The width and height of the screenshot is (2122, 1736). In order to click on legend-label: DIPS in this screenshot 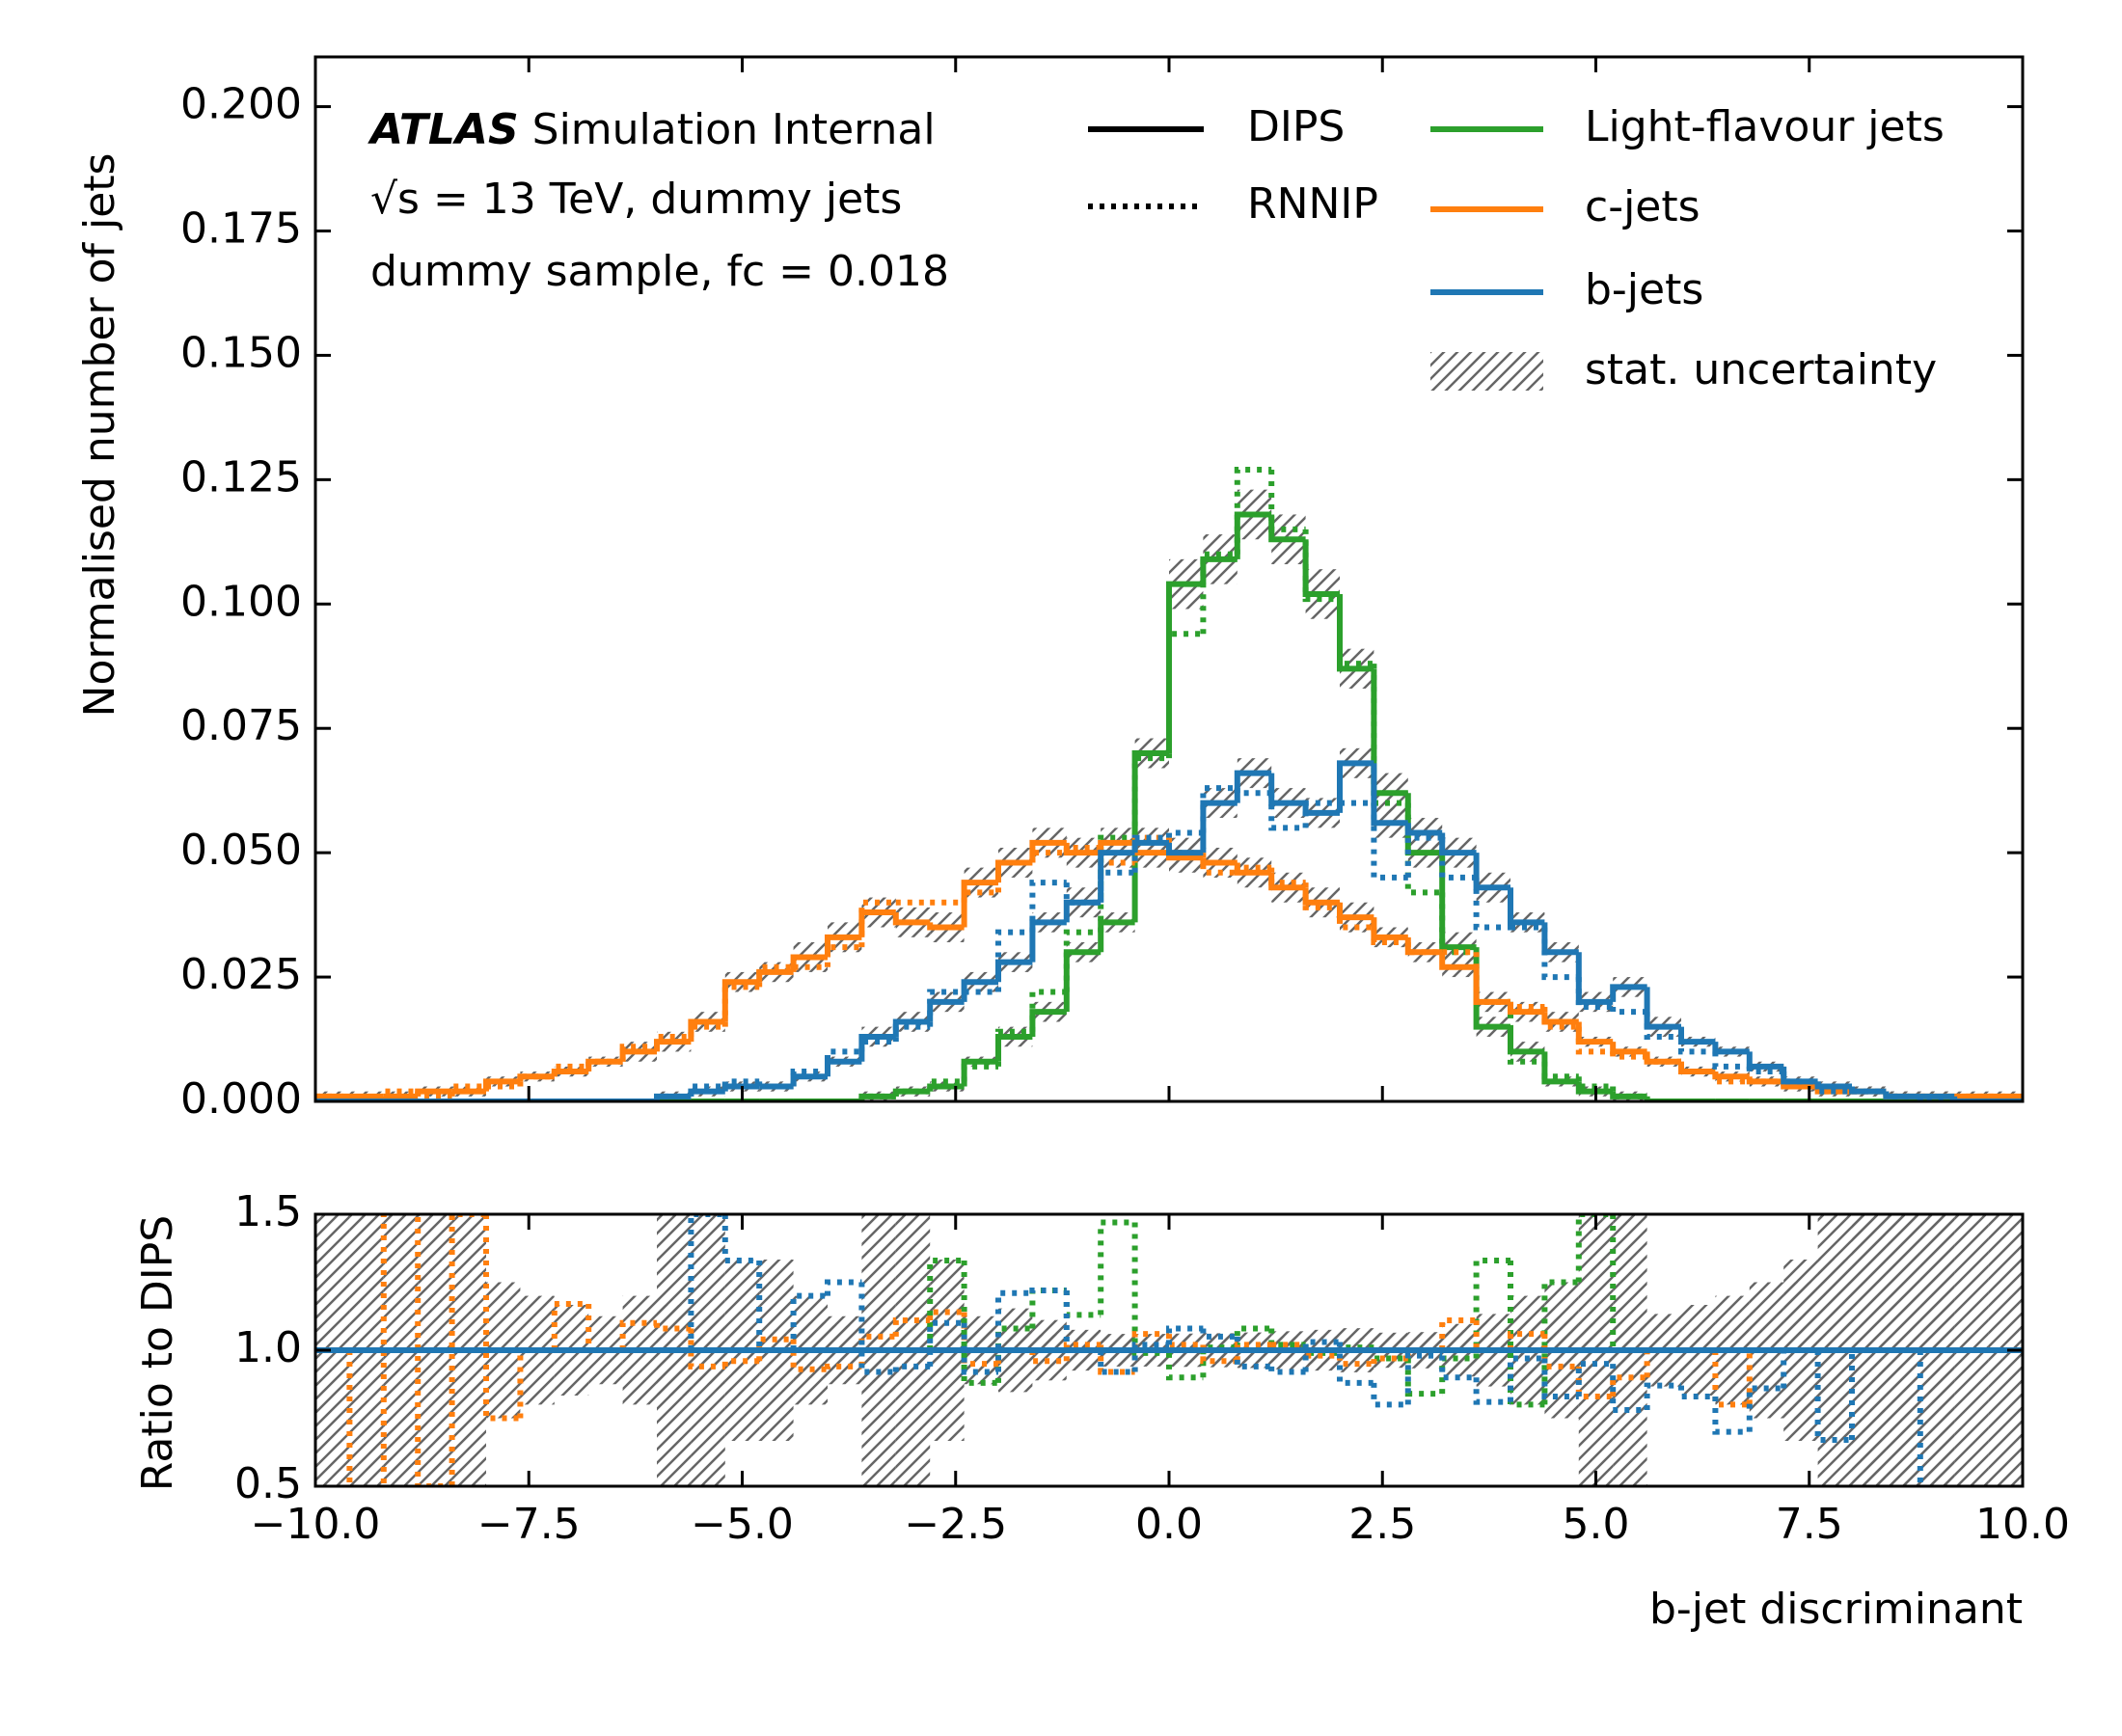, I will do `click(1296, 127)`.